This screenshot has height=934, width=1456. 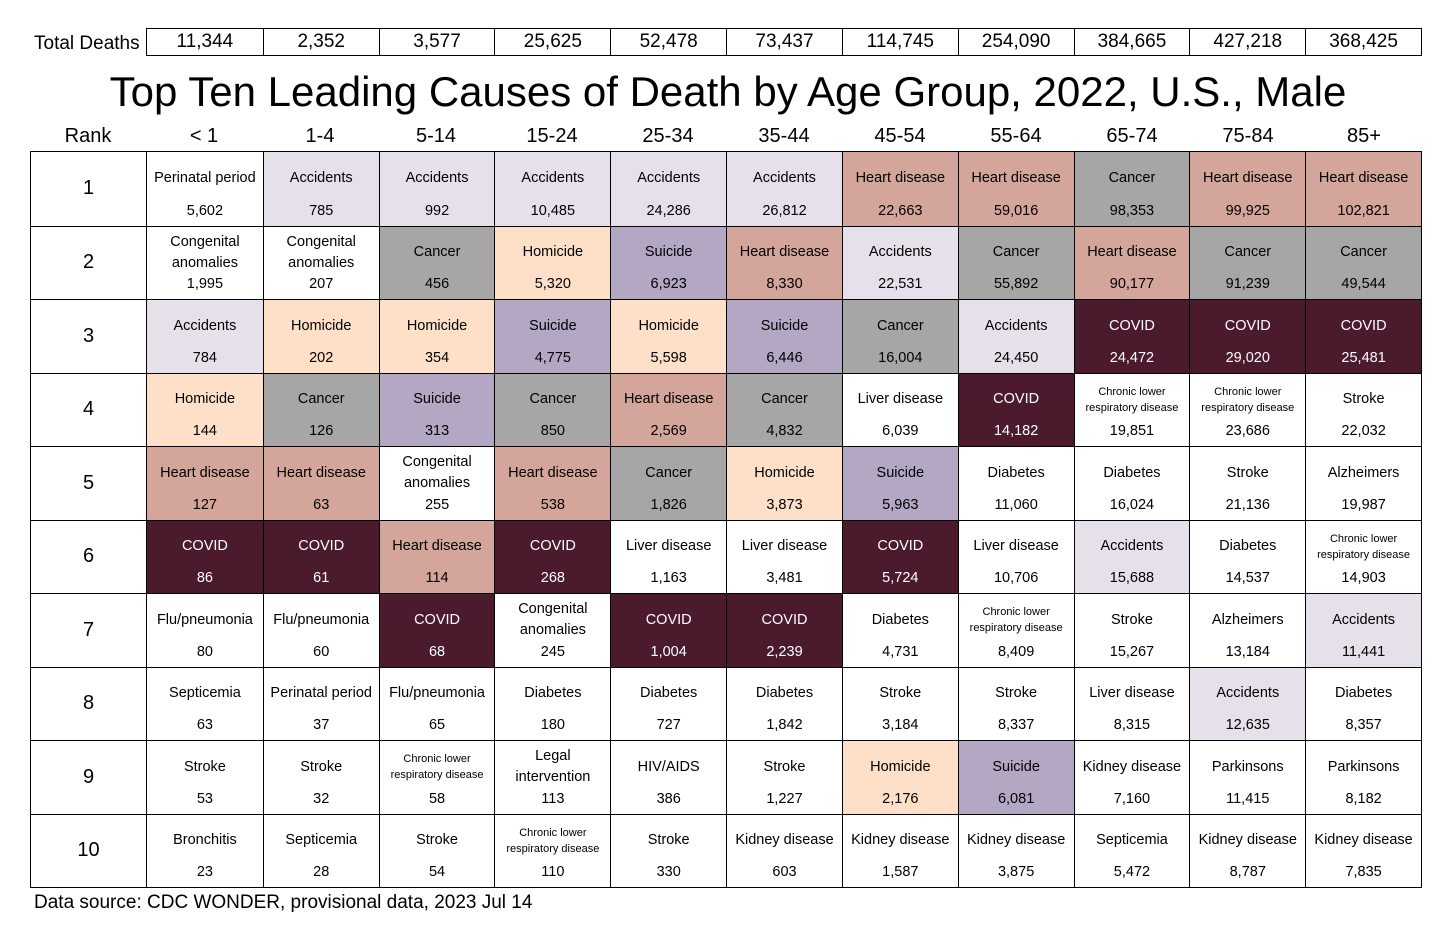 What do you see at coordinates (668, 630) in the screenshot?
I see `cause-cell: COVID 1,004` at bounding box center [668, 630].